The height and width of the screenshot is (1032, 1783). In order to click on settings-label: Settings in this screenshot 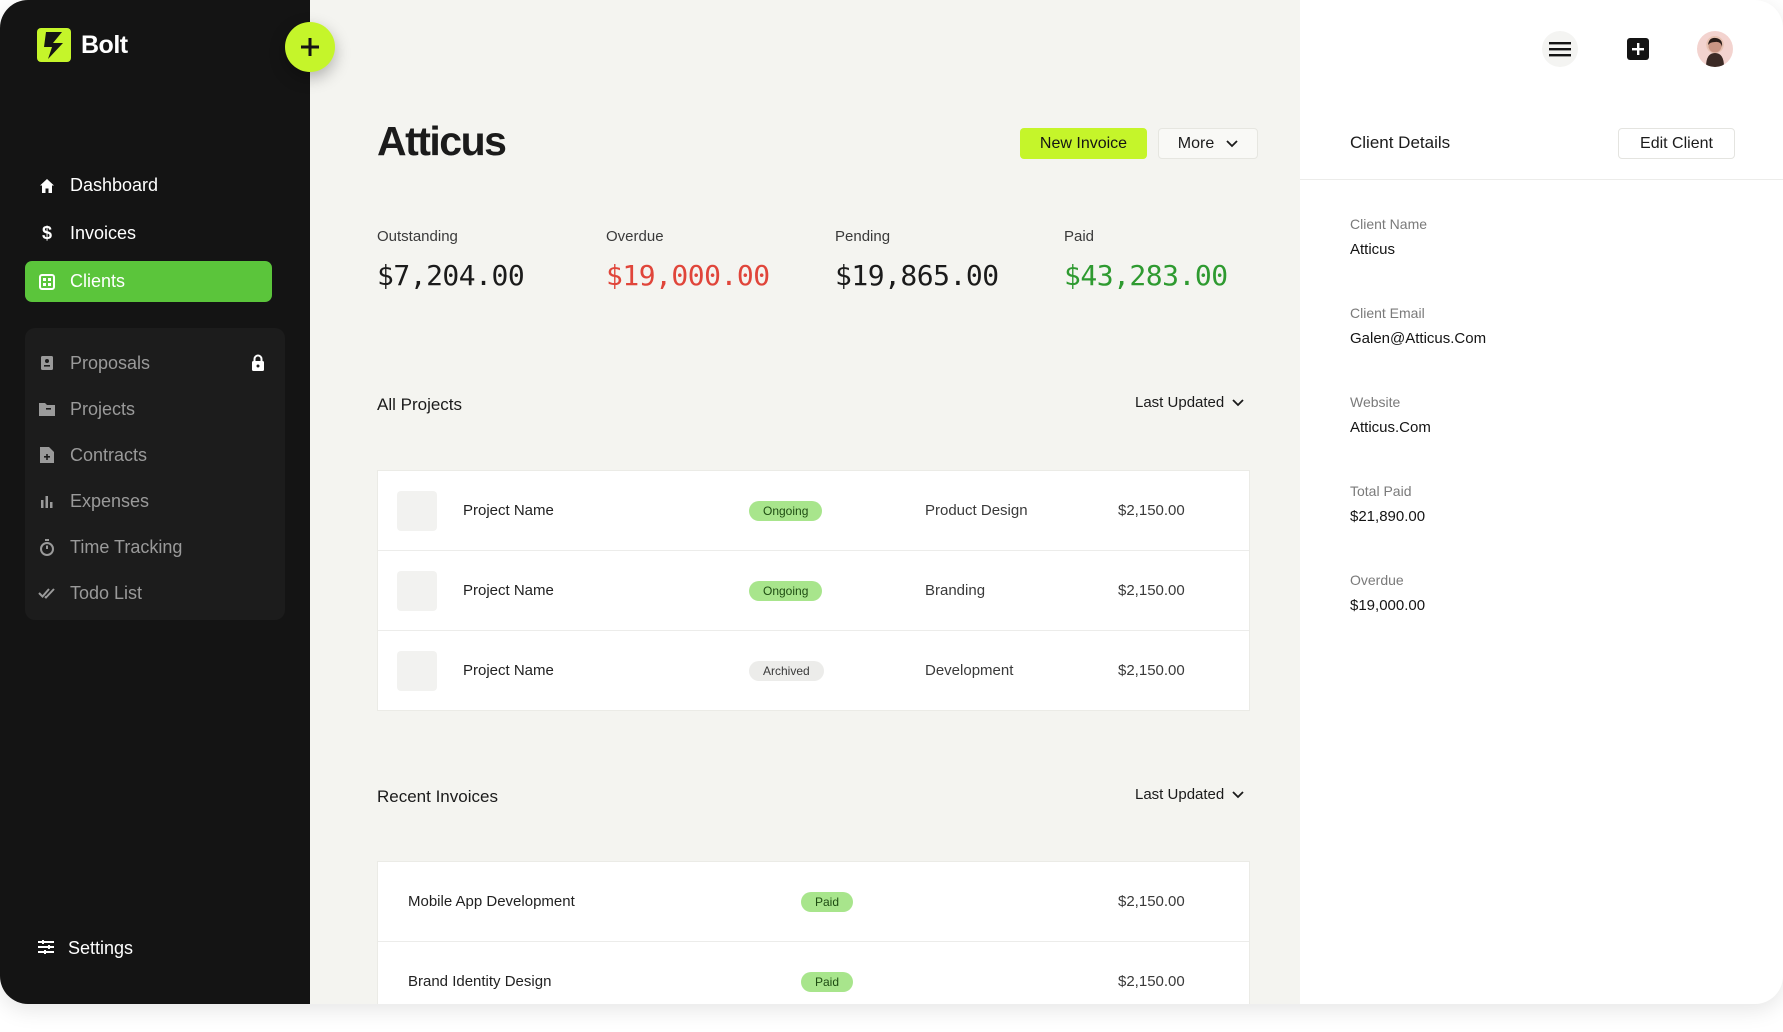, I will do `click(101, 948)`.